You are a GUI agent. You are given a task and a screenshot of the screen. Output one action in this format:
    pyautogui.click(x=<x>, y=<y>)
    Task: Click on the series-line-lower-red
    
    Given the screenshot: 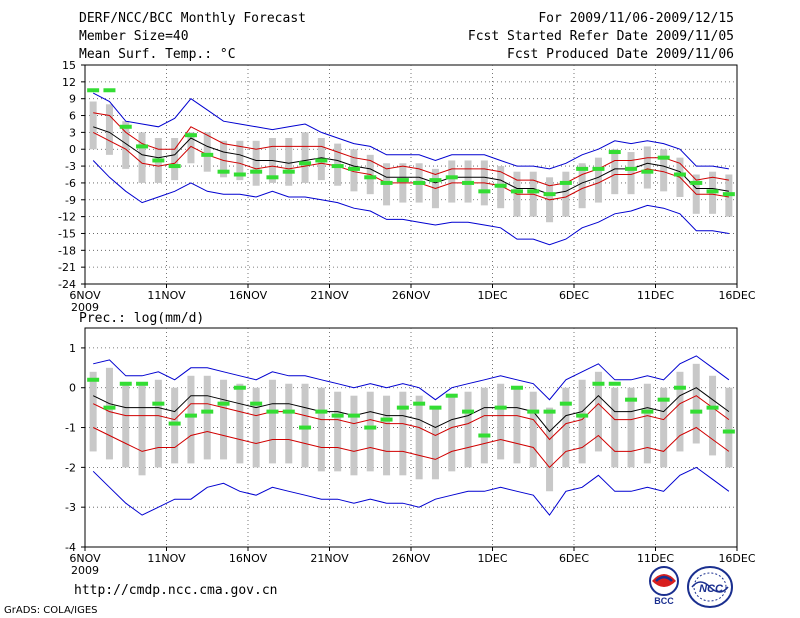 What is the action you would take?
    pyautogui.click(x=410, y=166)
    